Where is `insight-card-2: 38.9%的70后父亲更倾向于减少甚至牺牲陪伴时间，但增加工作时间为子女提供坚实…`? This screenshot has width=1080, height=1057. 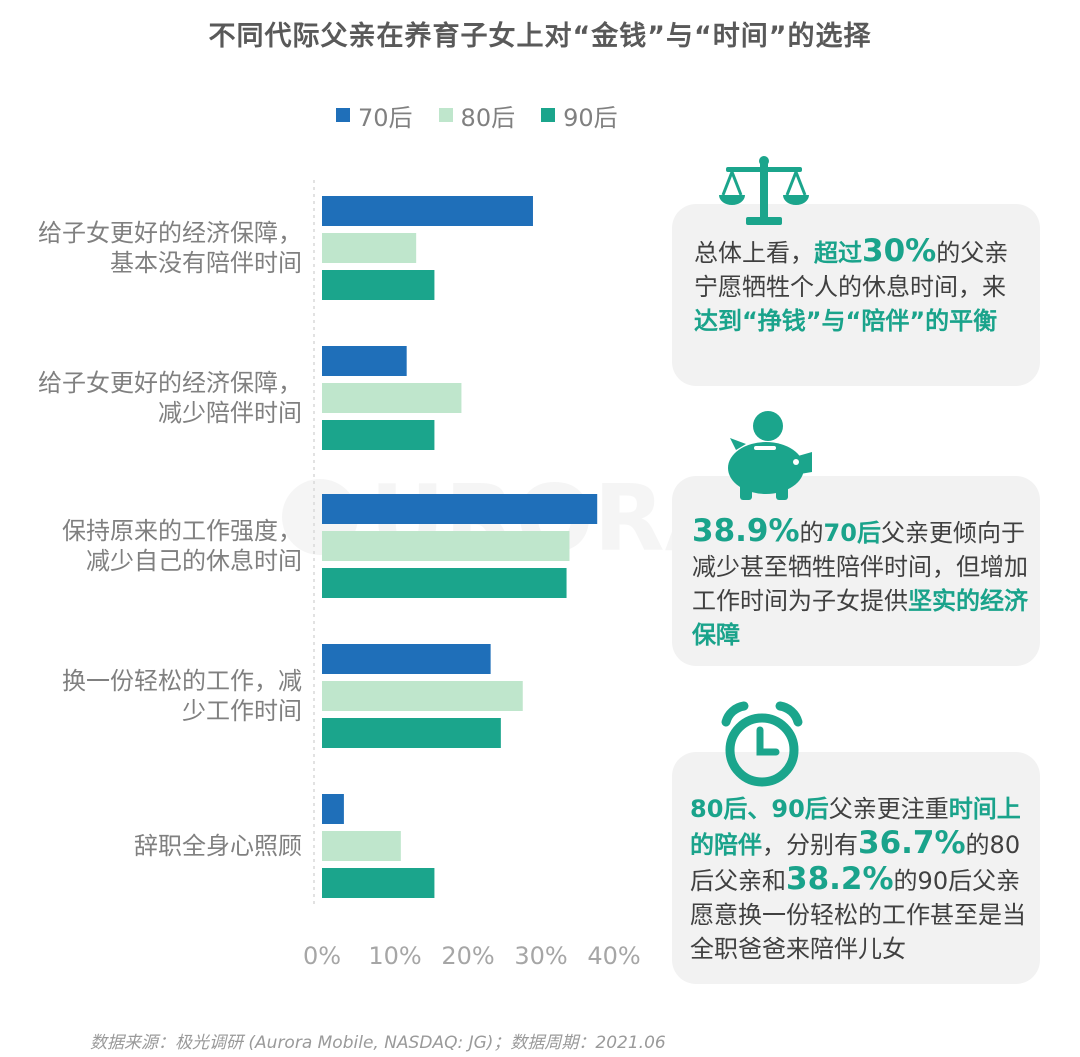
insight-card-2: 38.9%的70后父亲更倾向于减少甚至牺牲陪伴时间，但增加工作时间为子女提供坚实… is located at coordinates (856, 571).